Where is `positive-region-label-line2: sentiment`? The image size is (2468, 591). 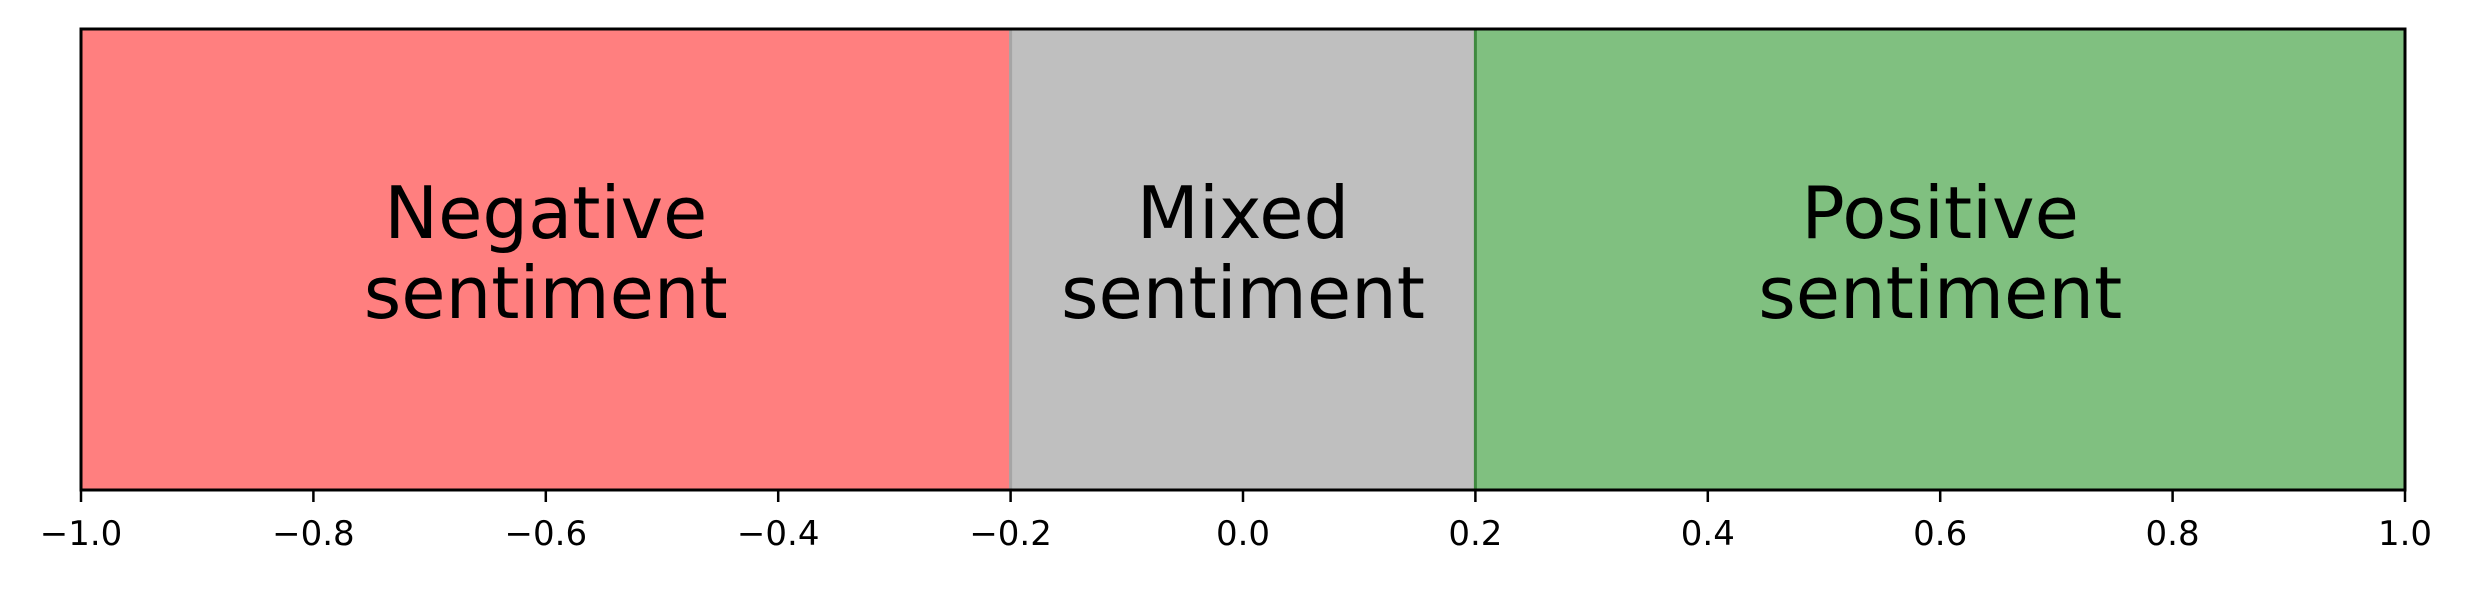
positive-region-label-line2: sentiment is located at coordinates (1940, 293).